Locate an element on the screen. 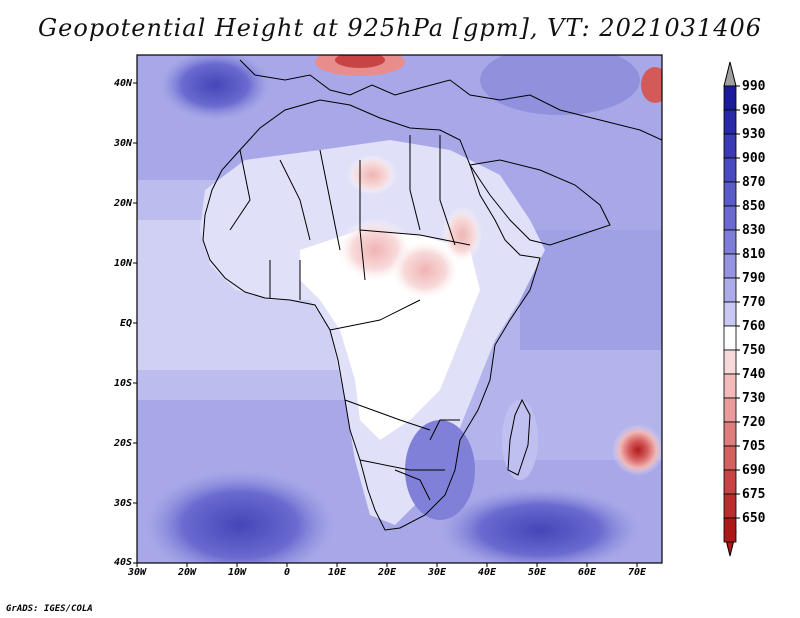 This screenshot has width=800, height=618. lat-label: 40S is located at coordinates (122, 562).